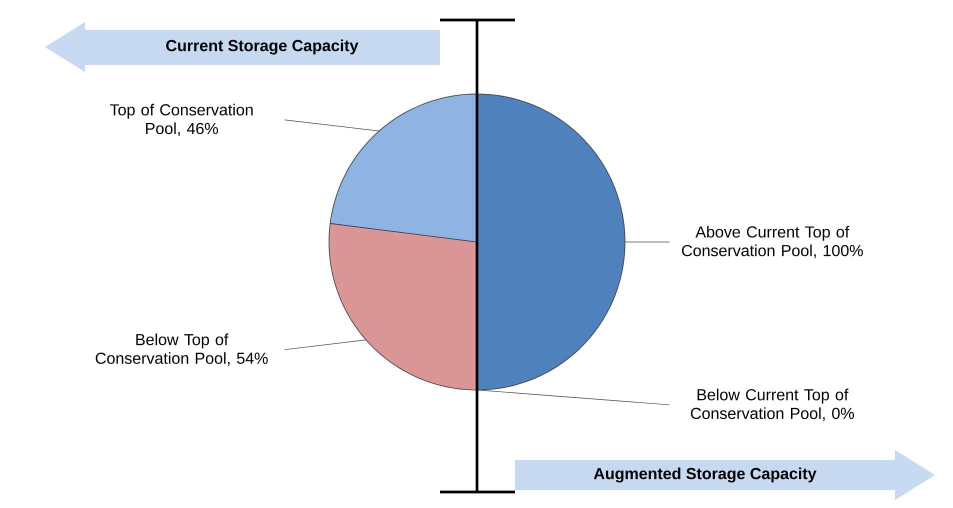  I want to click on slice-label: Top of Conservation Pool, 46%, so click(181, 120).